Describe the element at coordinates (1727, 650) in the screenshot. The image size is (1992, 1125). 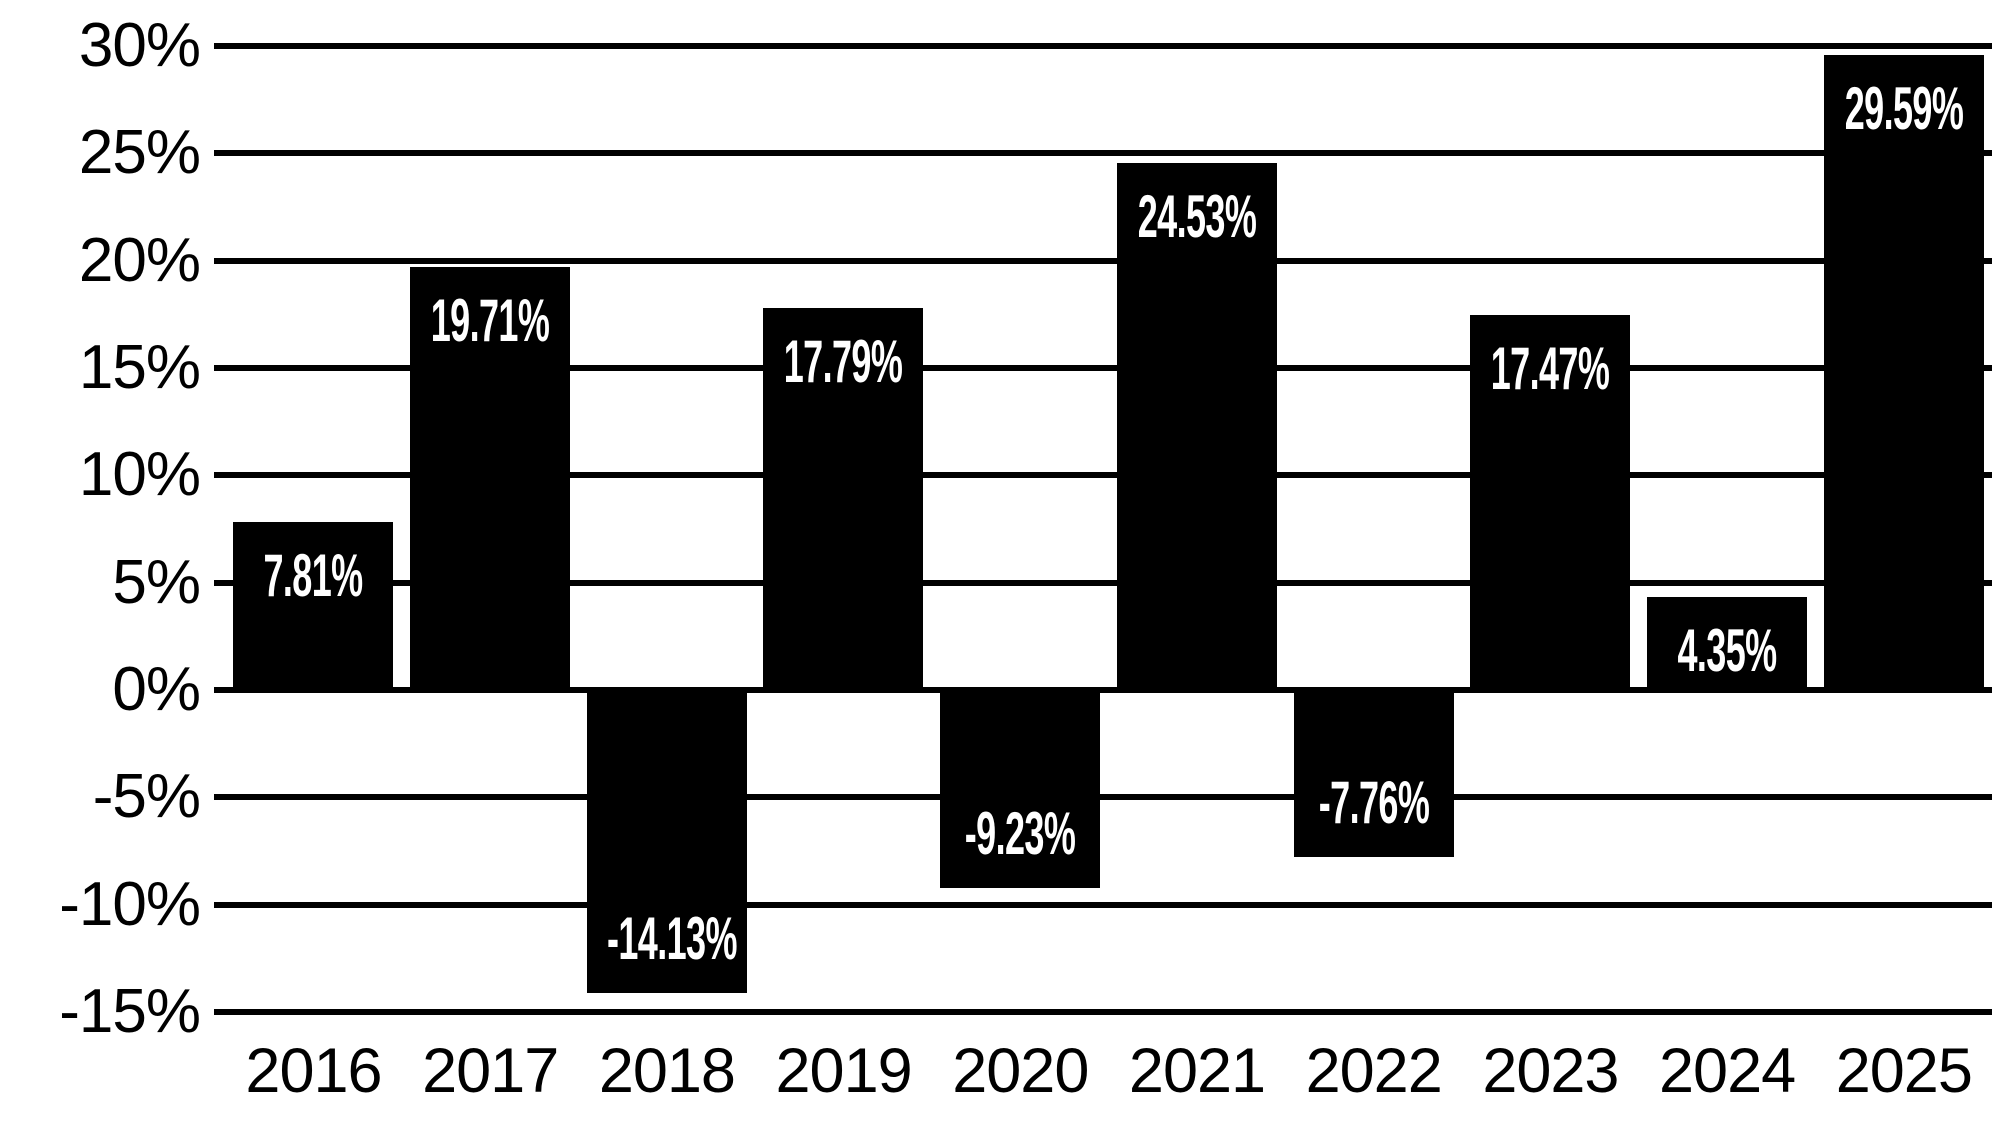
I see `bar-value-label: 4.35%` at that location.